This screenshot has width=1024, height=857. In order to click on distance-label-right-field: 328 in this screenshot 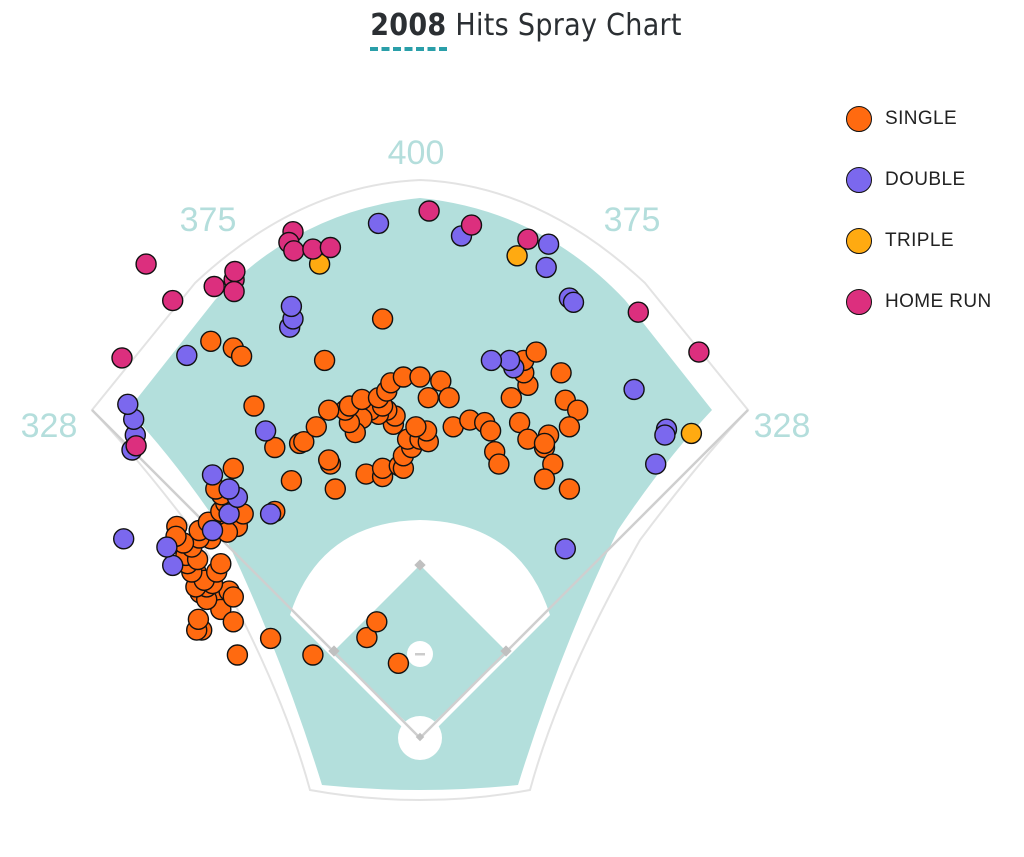, I will do `click(782, 426)`.